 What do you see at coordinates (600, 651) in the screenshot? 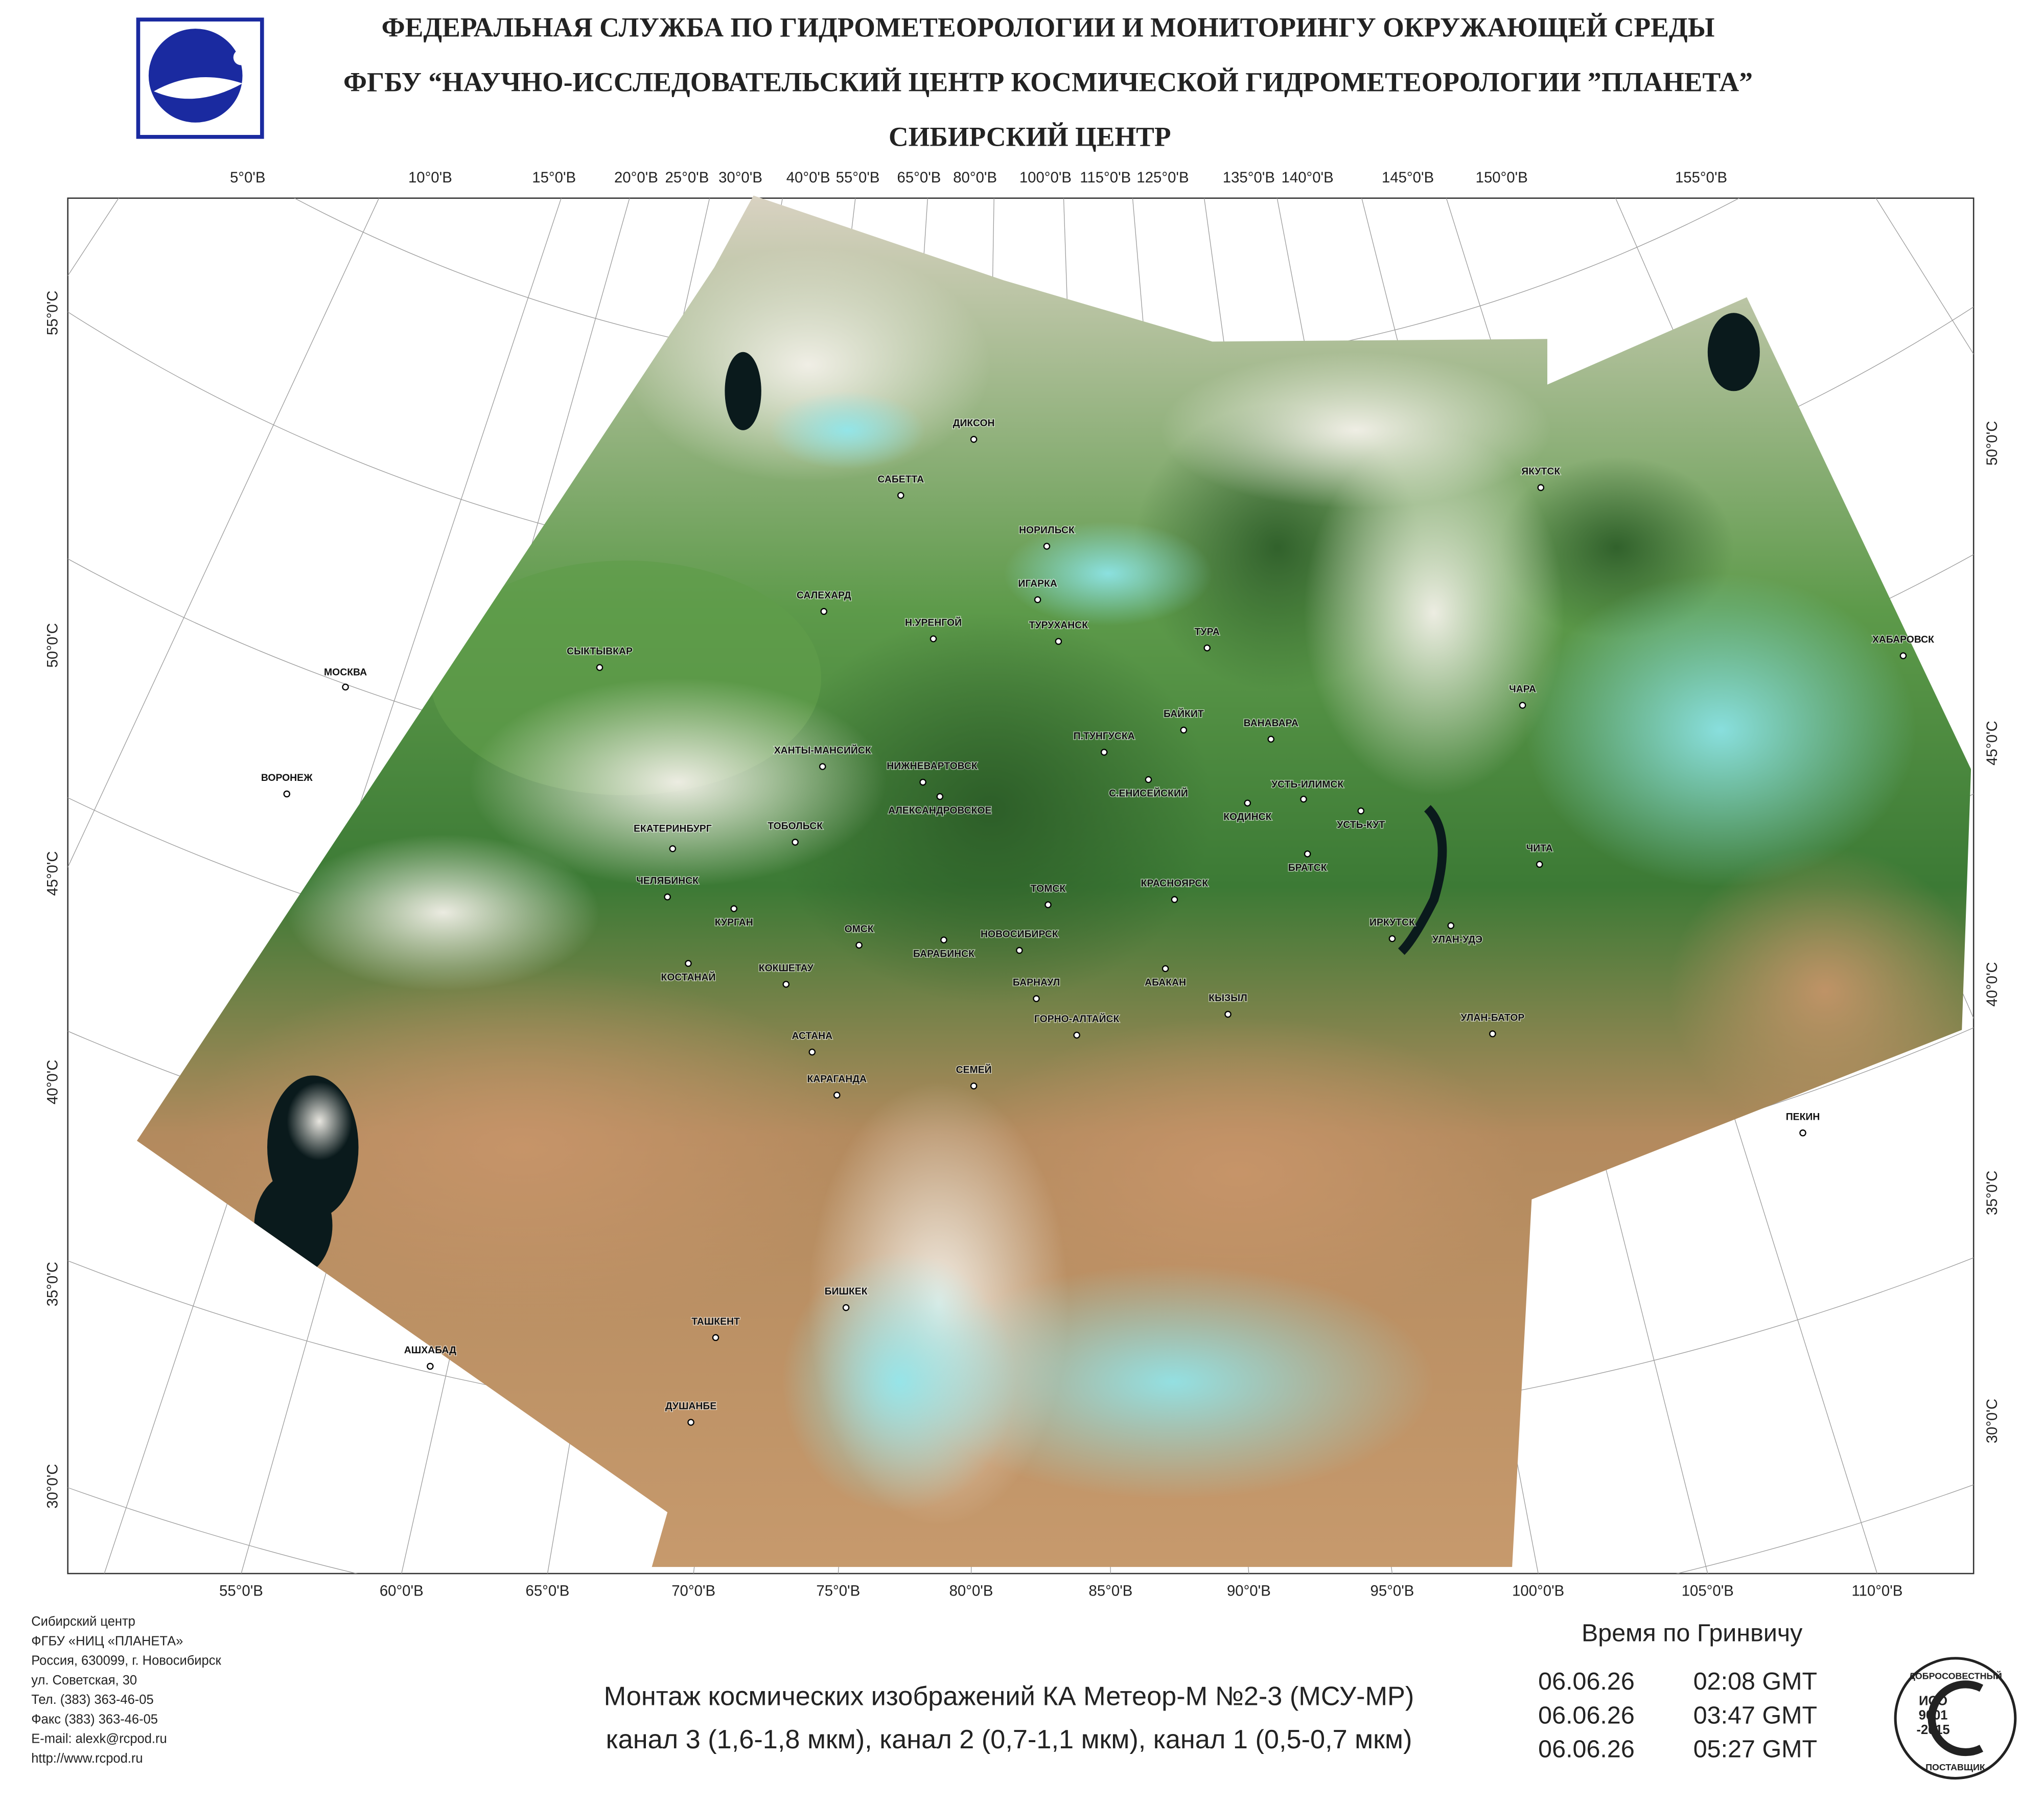
I see `city-label: СЫКТЫВКАР` at bounding box center [600, 651].